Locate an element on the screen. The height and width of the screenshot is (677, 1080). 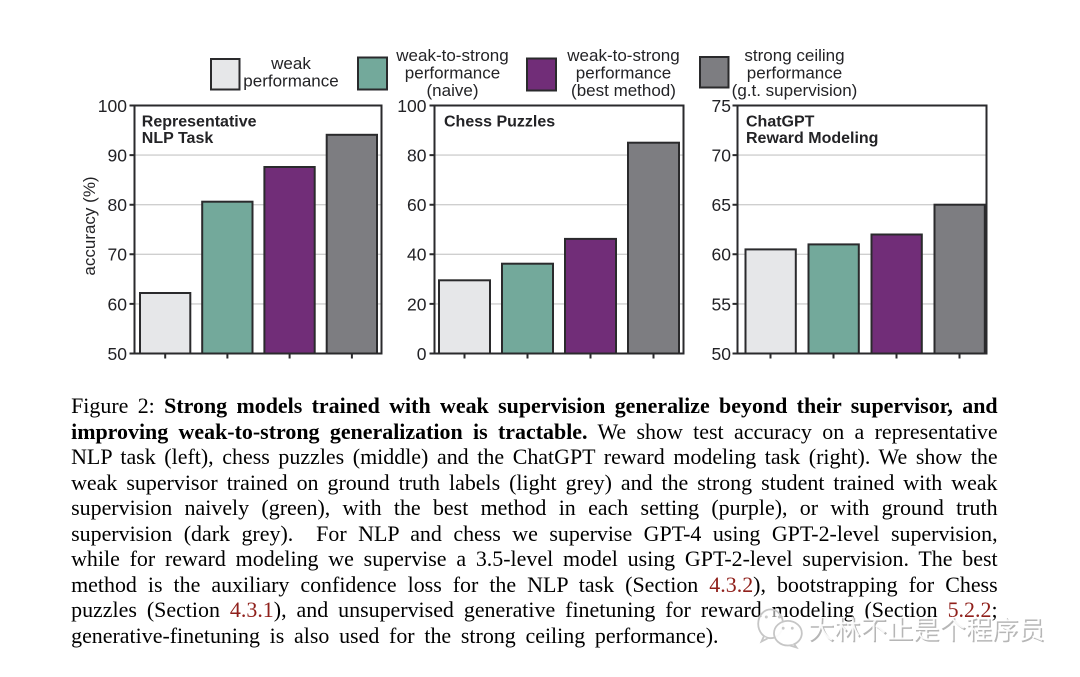
svg-text: 40 is located at coordinates (417, 255).